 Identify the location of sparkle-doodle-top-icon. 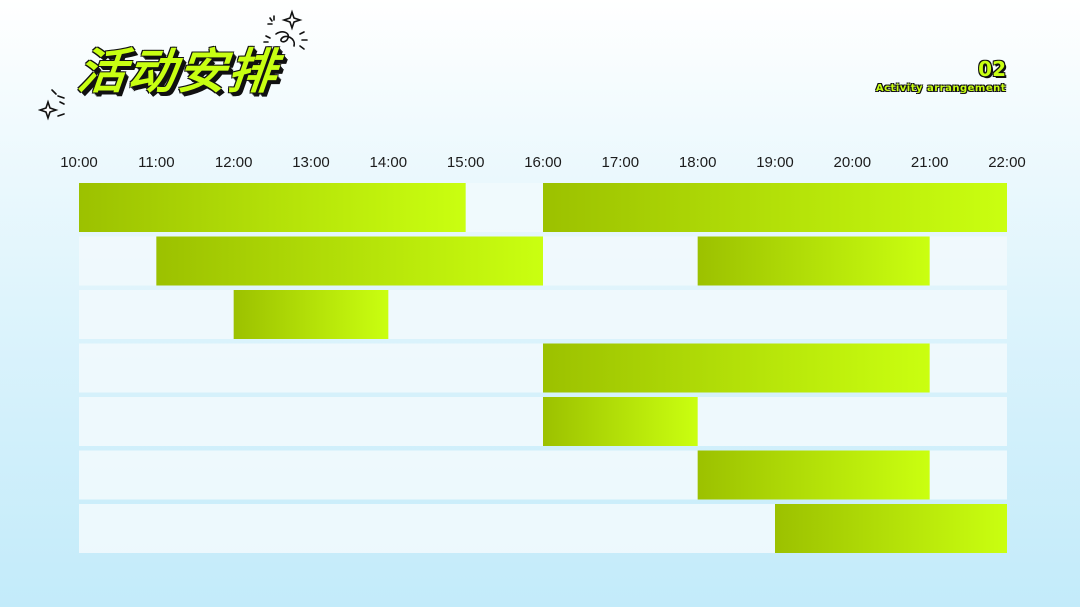
(285, 29).